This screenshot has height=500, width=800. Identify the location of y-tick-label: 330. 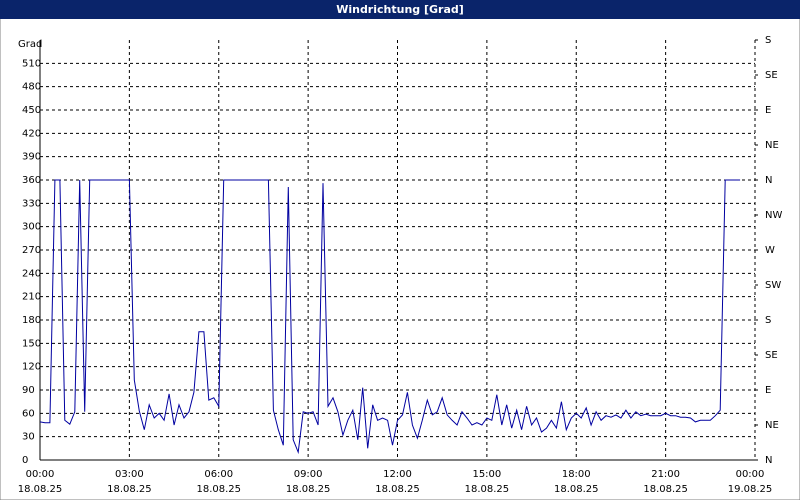
(31, 203).